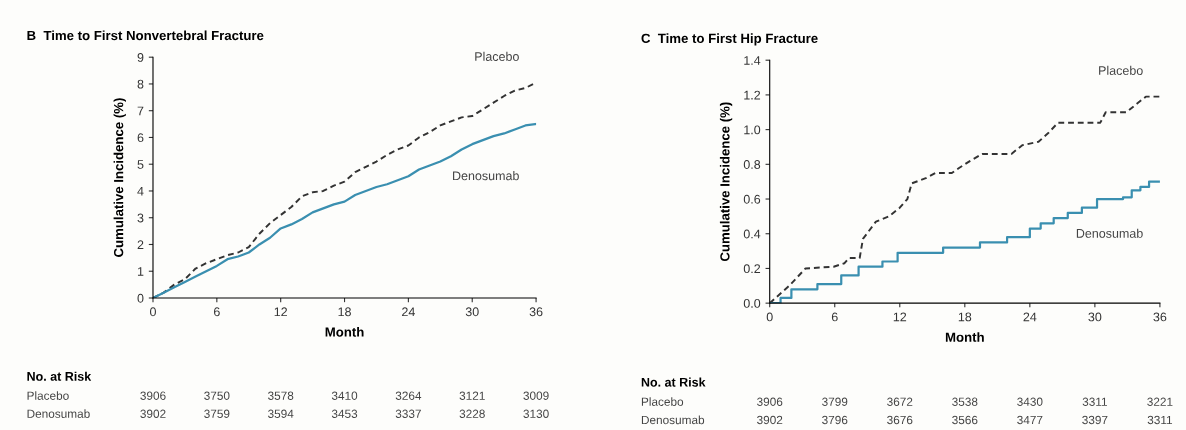 Image resolution: width=1186 pixels, height=430 pixels. Describe the element at coordinates (140, 245) in the screenshot. I see `y-tick-label: 2` at that location.